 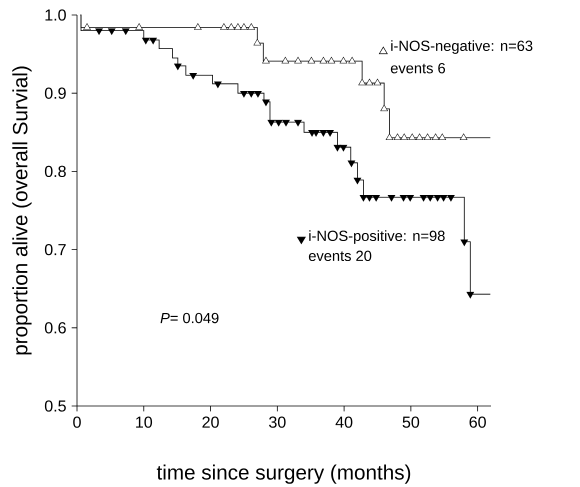 What do you see at coordinates (77, 422) in the screenshot?
I see `x-tick-label: 0` at bounding box center [77, 422].